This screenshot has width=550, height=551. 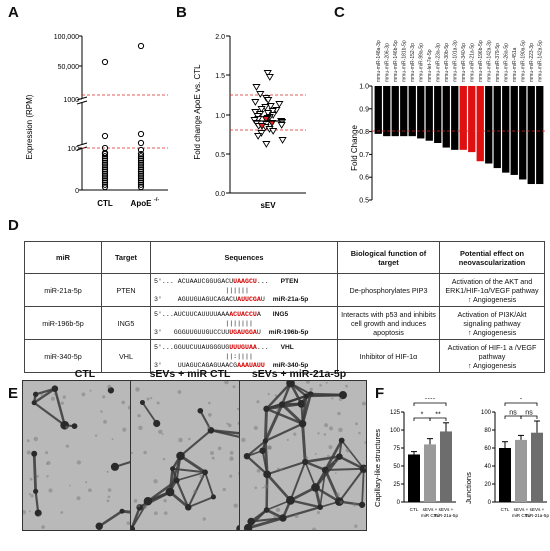 What do you see at coordinates (105, 203) in the screenshot?
I see `panel-a-xlabel: CTL` at bounding box center [105, 203].